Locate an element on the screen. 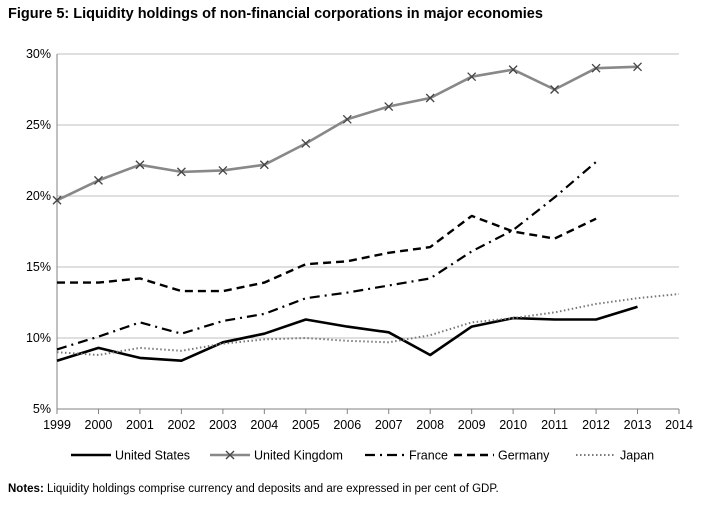  series-line-japan is located at coordinates (368, 324).